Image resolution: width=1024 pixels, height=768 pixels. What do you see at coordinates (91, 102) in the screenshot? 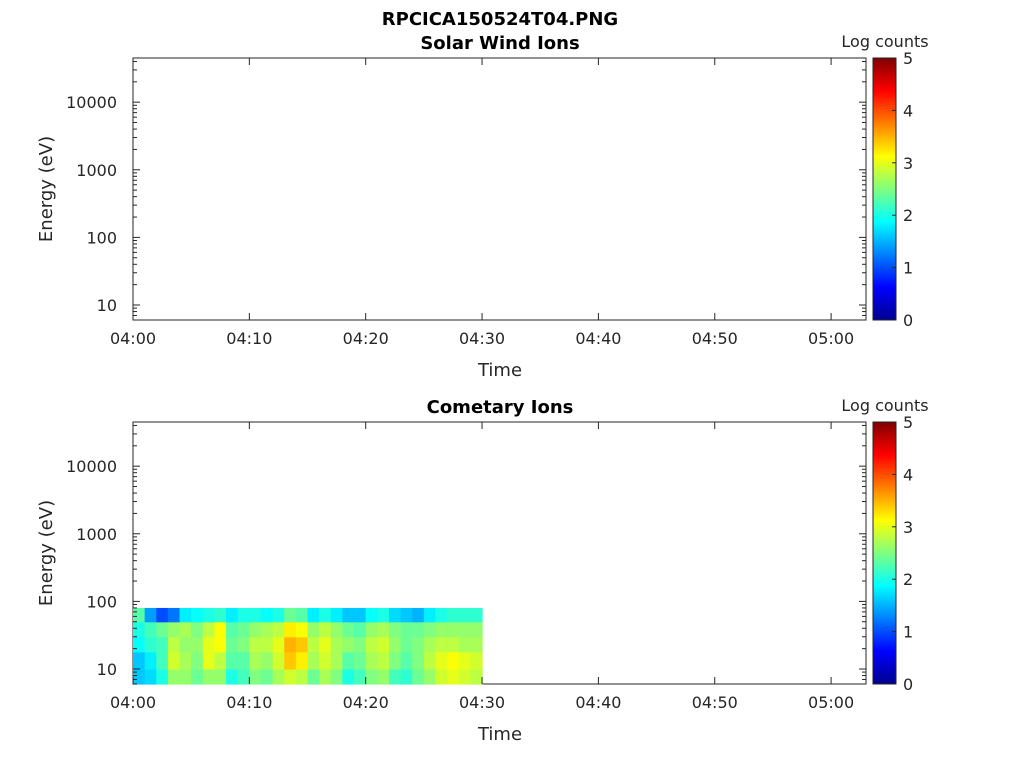
I see `y-tick-label: 10000` at bounding box center [91, 102].